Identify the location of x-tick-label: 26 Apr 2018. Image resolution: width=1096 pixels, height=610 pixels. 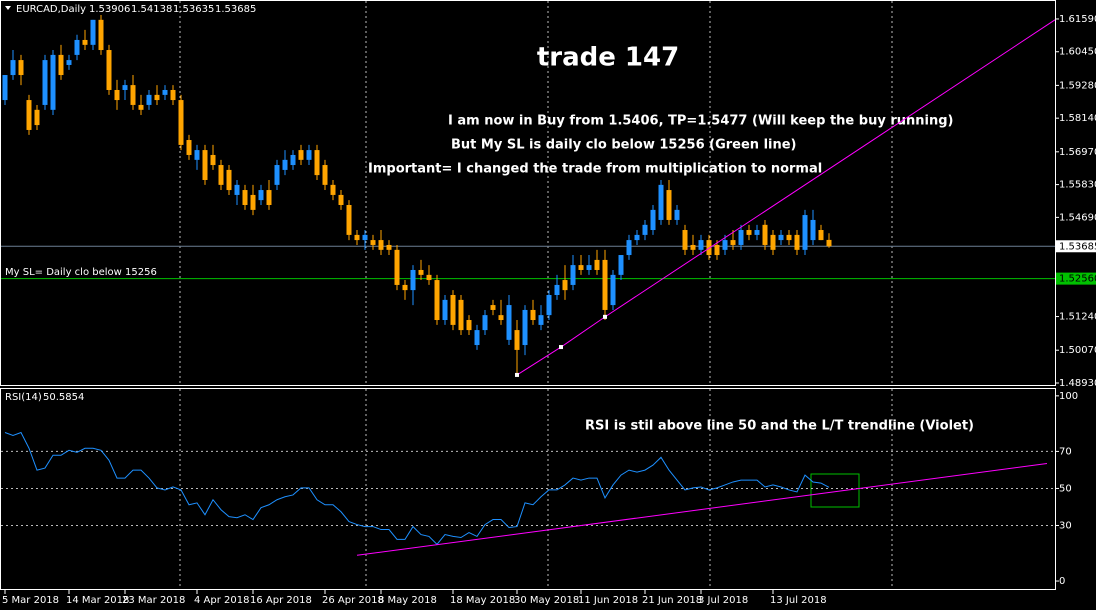
(353, 600).